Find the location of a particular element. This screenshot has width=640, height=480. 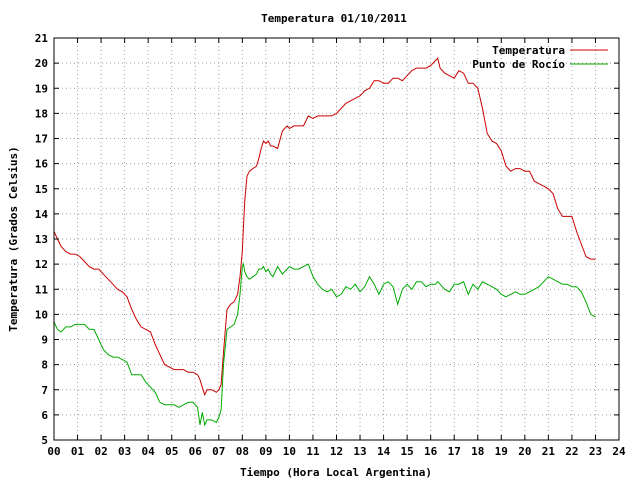

y-tick-label: 5 is located at coordinates (44, 440).